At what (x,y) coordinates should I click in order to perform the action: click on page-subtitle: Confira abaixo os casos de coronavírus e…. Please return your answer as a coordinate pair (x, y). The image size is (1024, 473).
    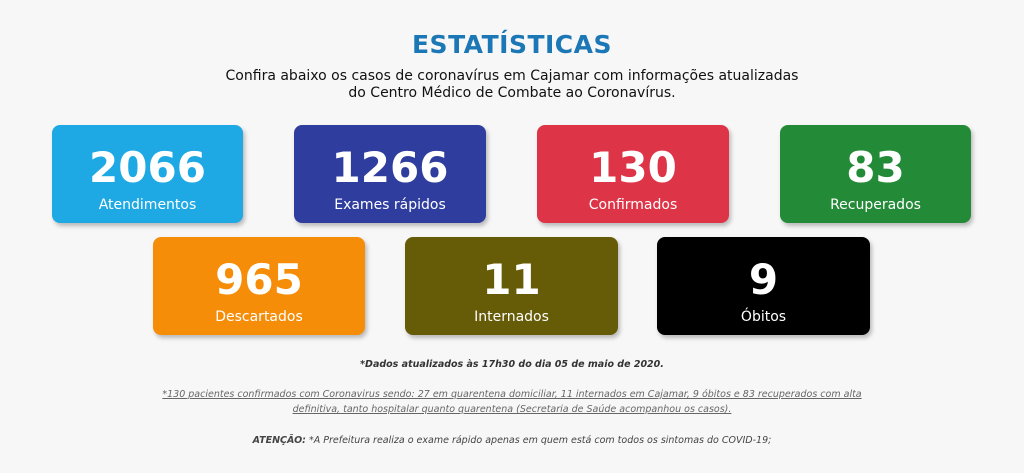
    Looking at the image, I should click on (512, 85).